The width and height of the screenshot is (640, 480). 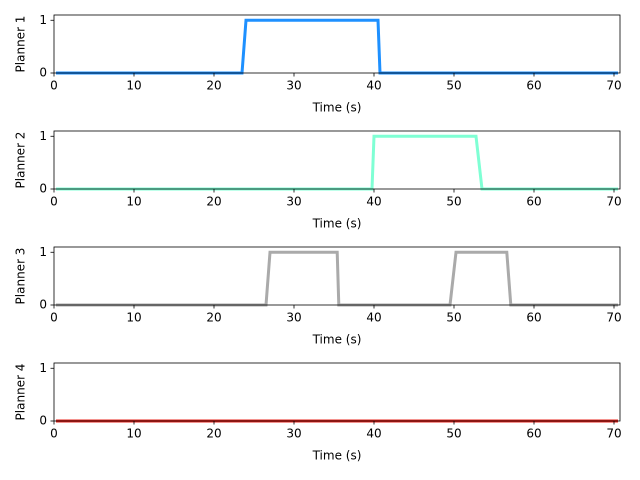 What do you see at coordinates (21, 160) in the screenshot?
I see `y-axis-label: Planner 2` at bounding box center [21, 160].